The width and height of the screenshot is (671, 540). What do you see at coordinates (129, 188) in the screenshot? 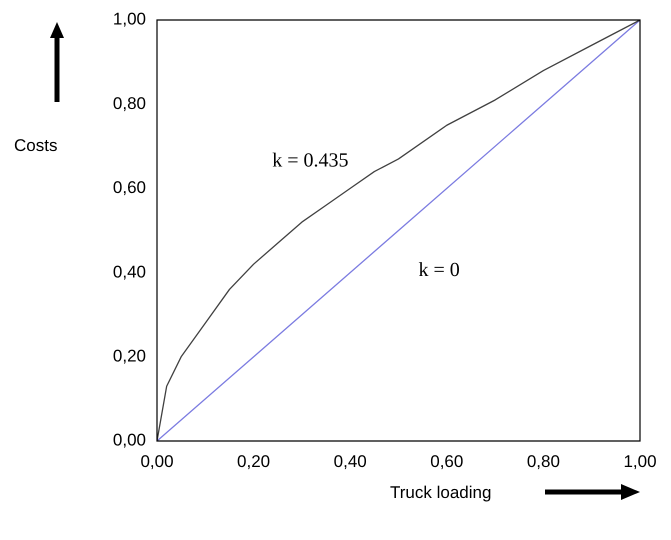
I see `y-tick-label: 0,60` at bounding box center [129, 188].